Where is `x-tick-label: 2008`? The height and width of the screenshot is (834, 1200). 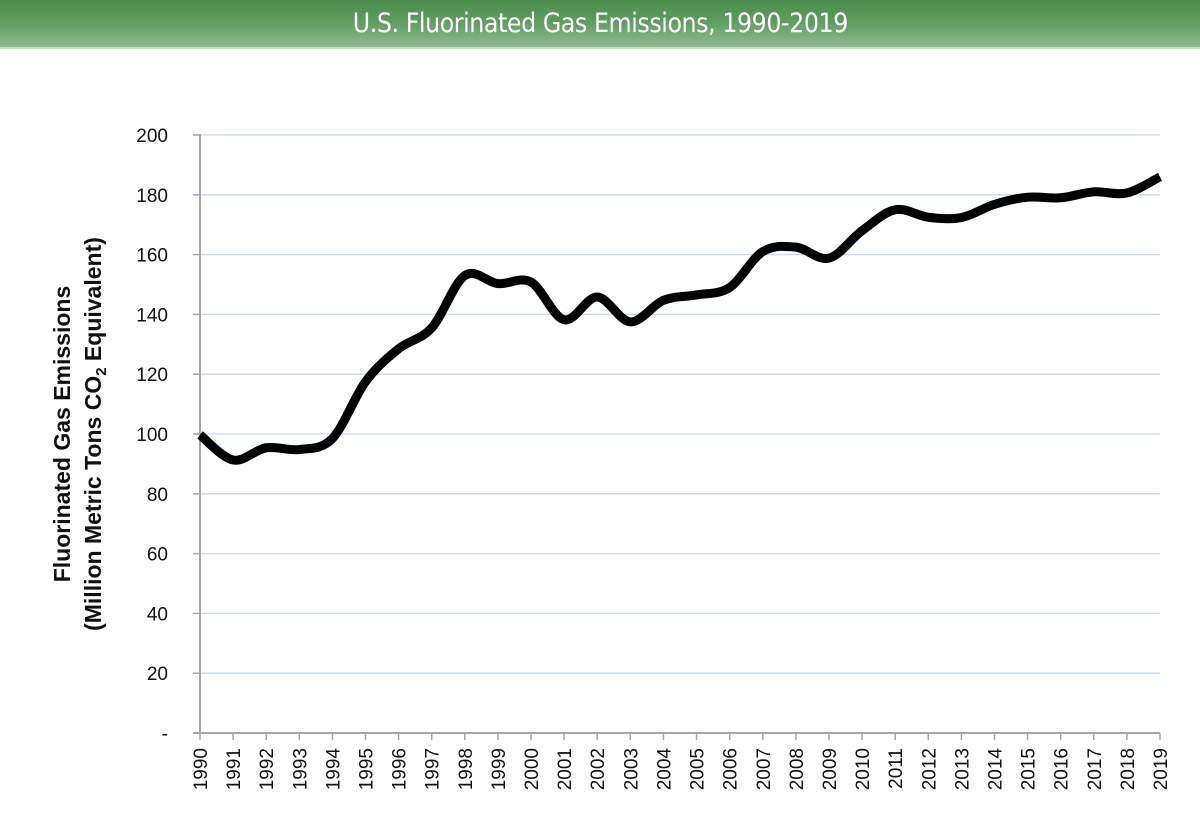 x-tick-label: 2008 is located at coordinates (797, 769).